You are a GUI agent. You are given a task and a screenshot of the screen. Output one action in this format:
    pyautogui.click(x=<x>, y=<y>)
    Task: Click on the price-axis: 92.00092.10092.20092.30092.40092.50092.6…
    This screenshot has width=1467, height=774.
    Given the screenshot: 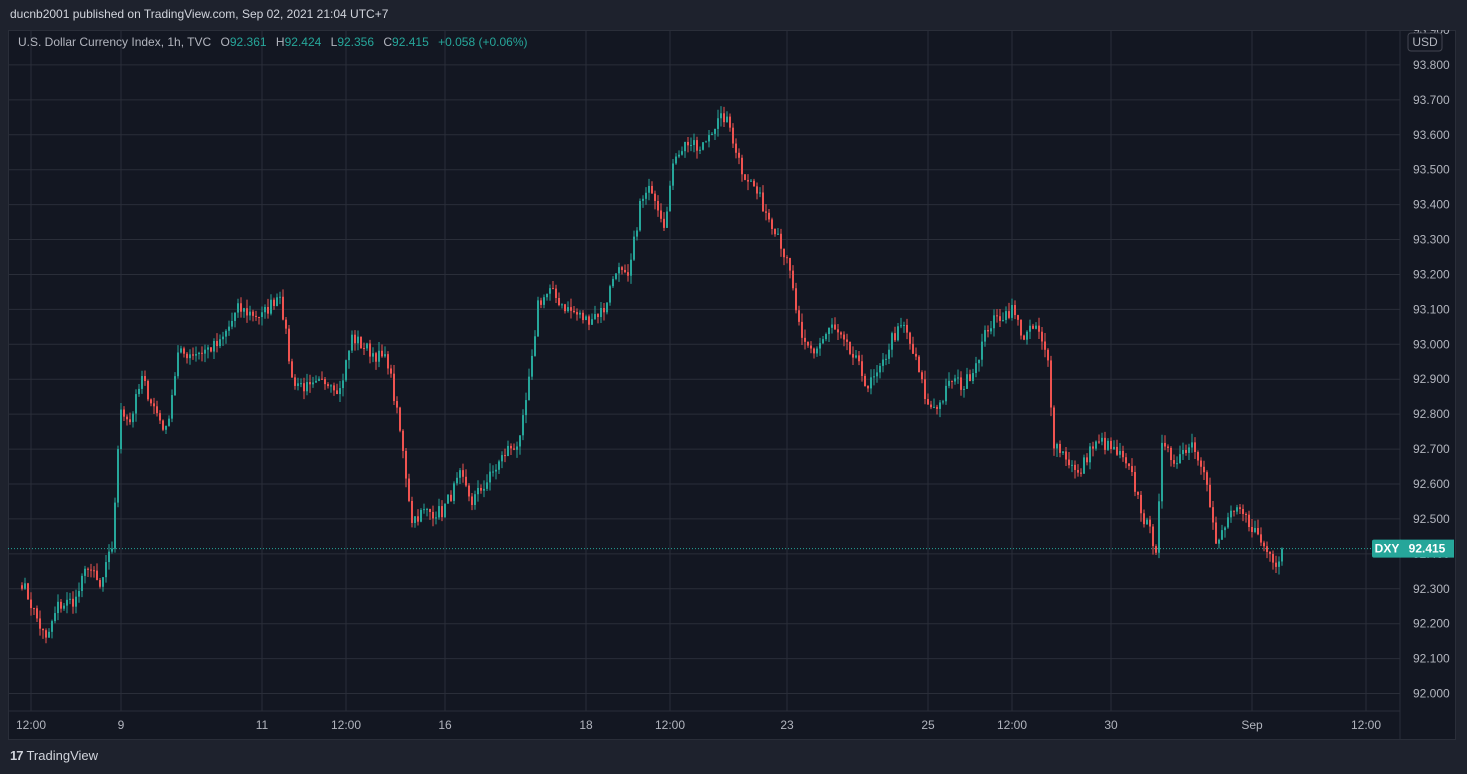 What is the action you would take?
    pyautogui.click(x=1431, y=365)
    